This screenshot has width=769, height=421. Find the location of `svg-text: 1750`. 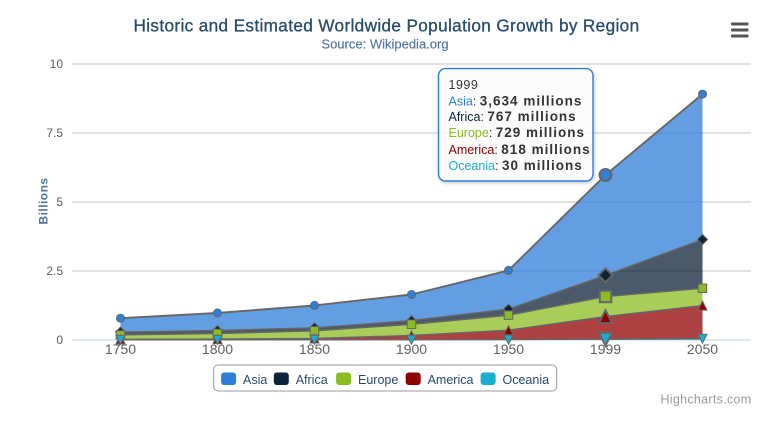

svg-text: 1750 is located at coordinates (120, 349).